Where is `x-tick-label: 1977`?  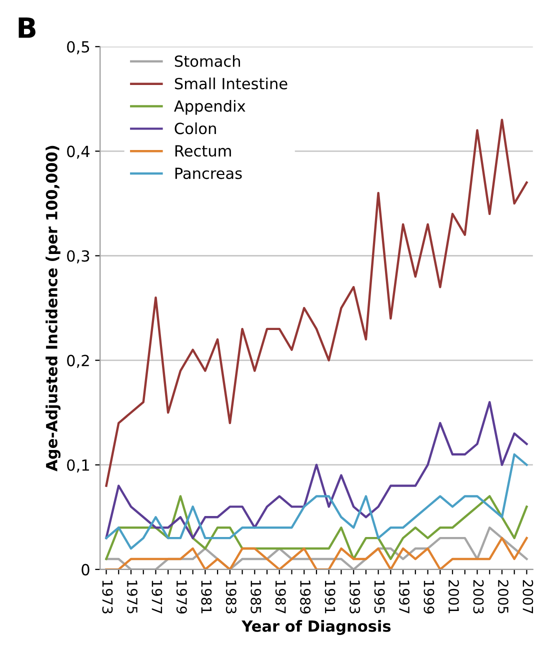
x-tick-label: 1977 is located at coordinates (157, 597).